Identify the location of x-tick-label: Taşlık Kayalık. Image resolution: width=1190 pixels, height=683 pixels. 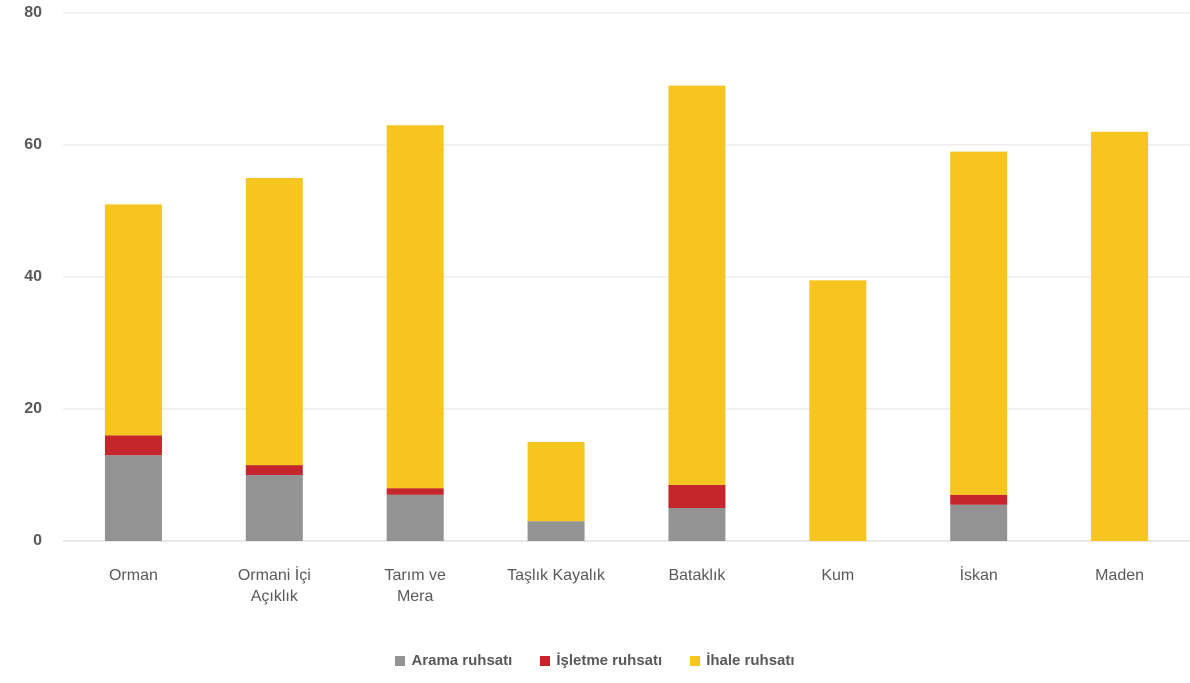
(556, 575).